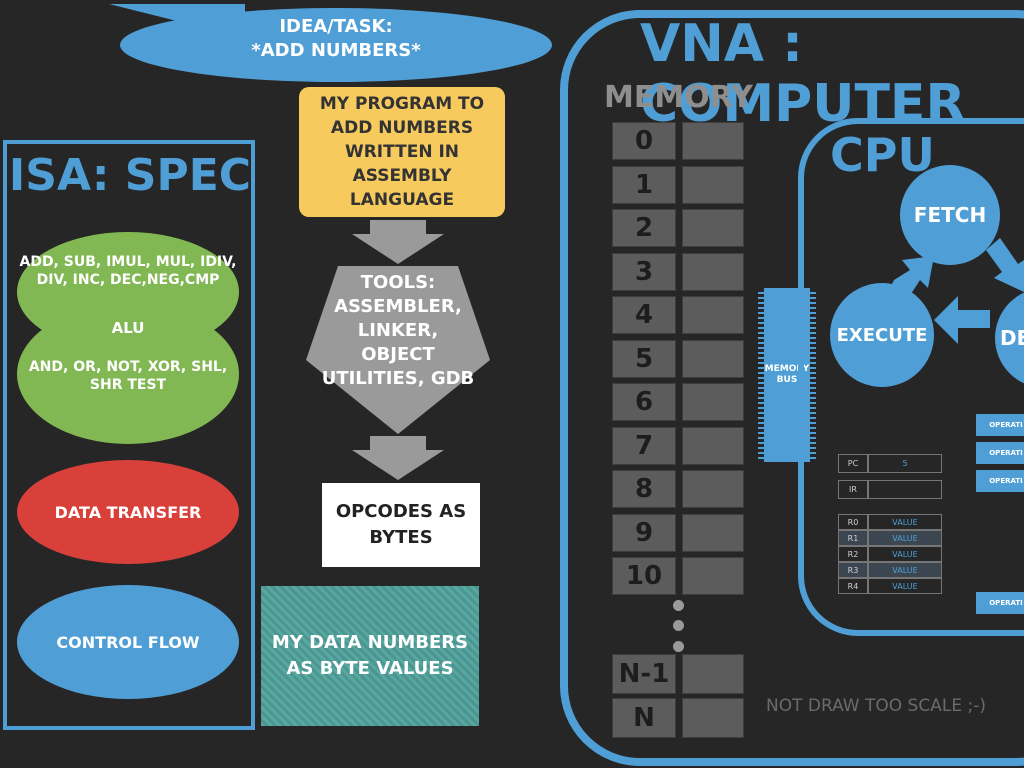 The height and width of the screenshot is (768, 1024). Describe the element at coordinates (890, 538) in the screenshot. I see `register-row: R1 VALUE` at that location.